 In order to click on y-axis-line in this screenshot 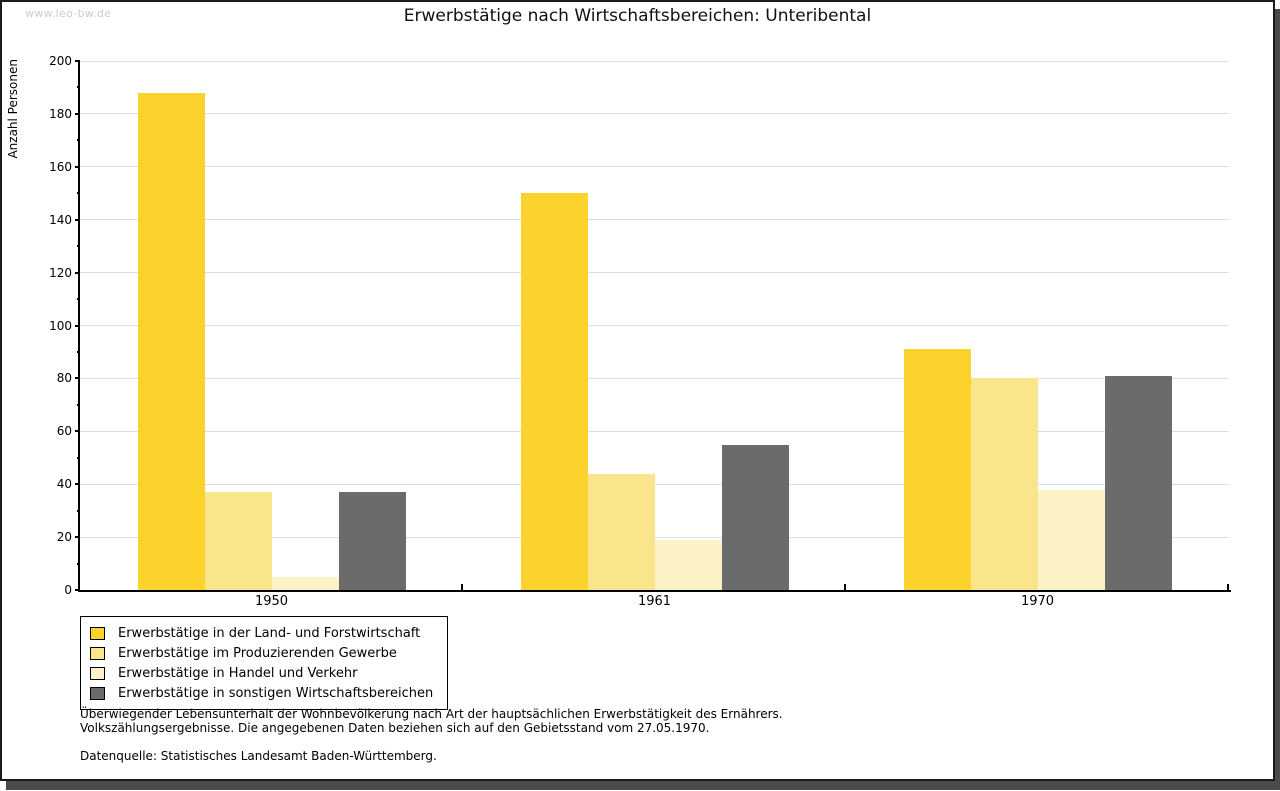, I will do `click(79, 326)`.